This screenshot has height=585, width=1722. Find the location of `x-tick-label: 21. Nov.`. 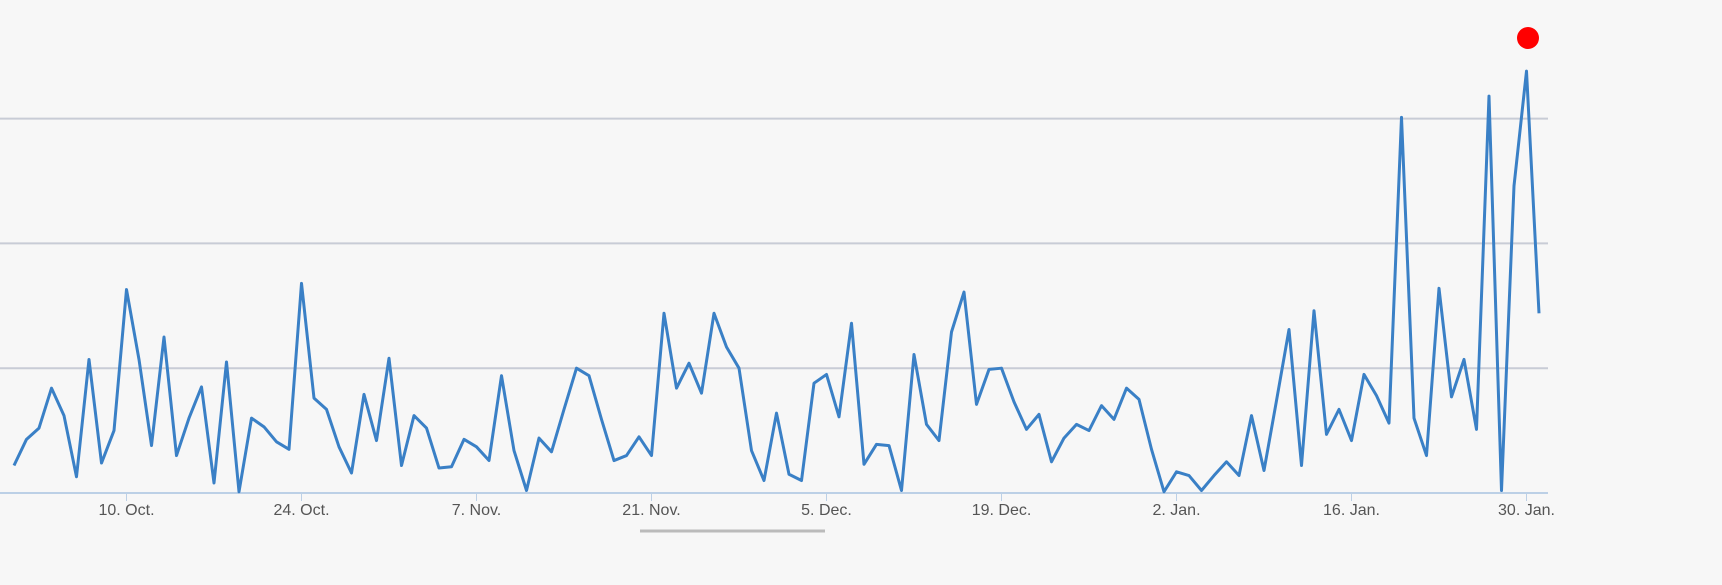

x-tick-label: 21. Nov. is located at coordinates (651, 510).